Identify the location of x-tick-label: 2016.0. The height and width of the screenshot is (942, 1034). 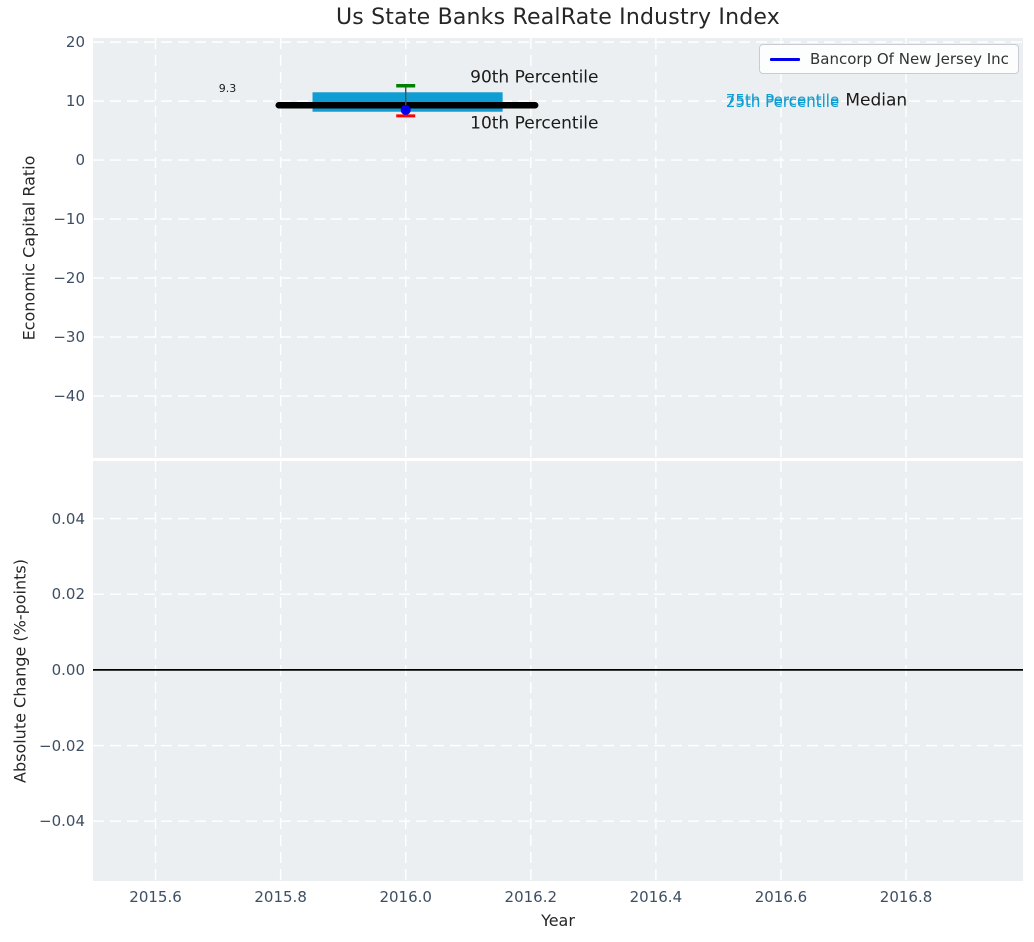
(405, 897).